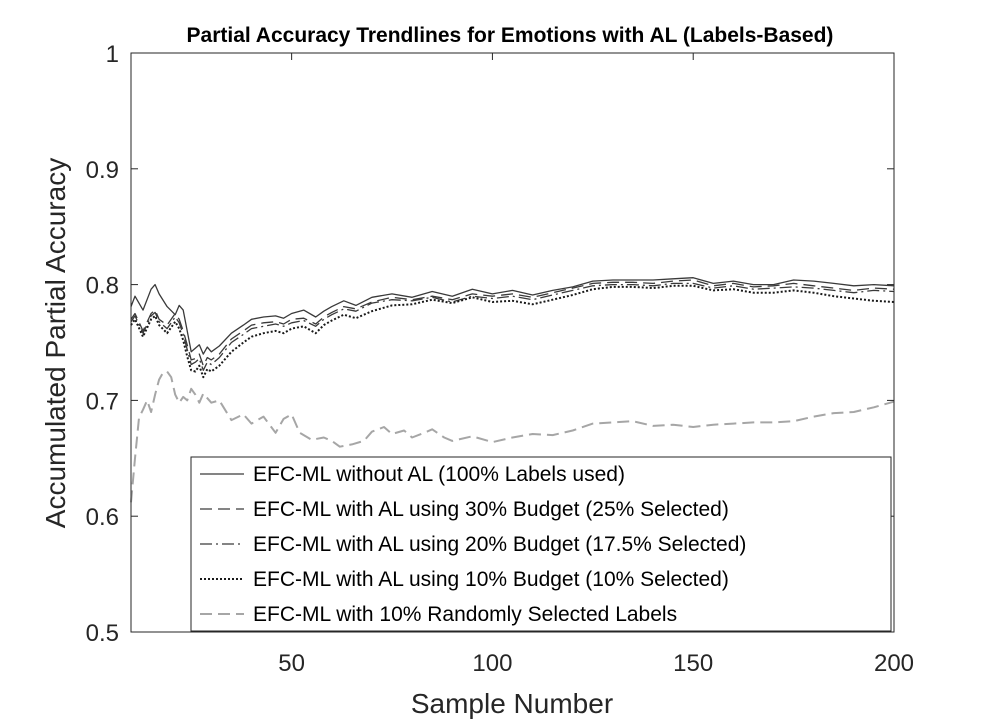 The height and width of the screenshot is (723, 990). Describe the element at coordinates (512, 703) in the screenshot. I see `x-axis-label: Sample Number` at that location.